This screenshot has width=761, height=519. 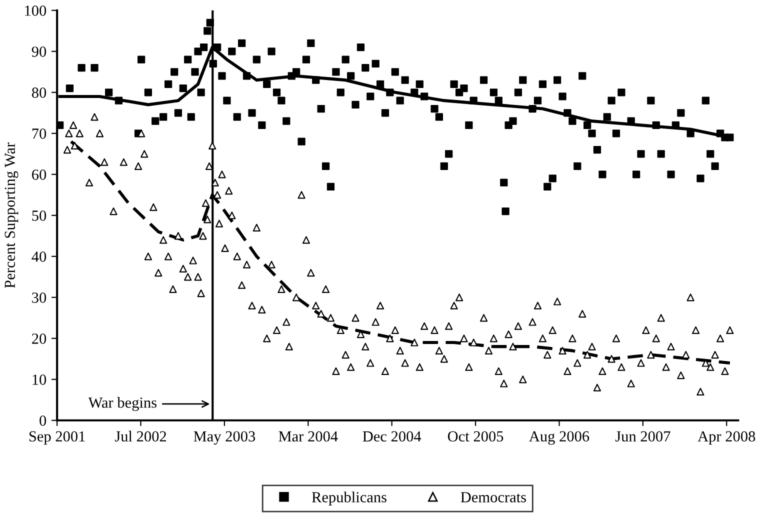 What do you see at coordinates (11, 215) in the screenshot?
I see `y-axis-title: Percent Supporting War` at bounding box center [11, 215].